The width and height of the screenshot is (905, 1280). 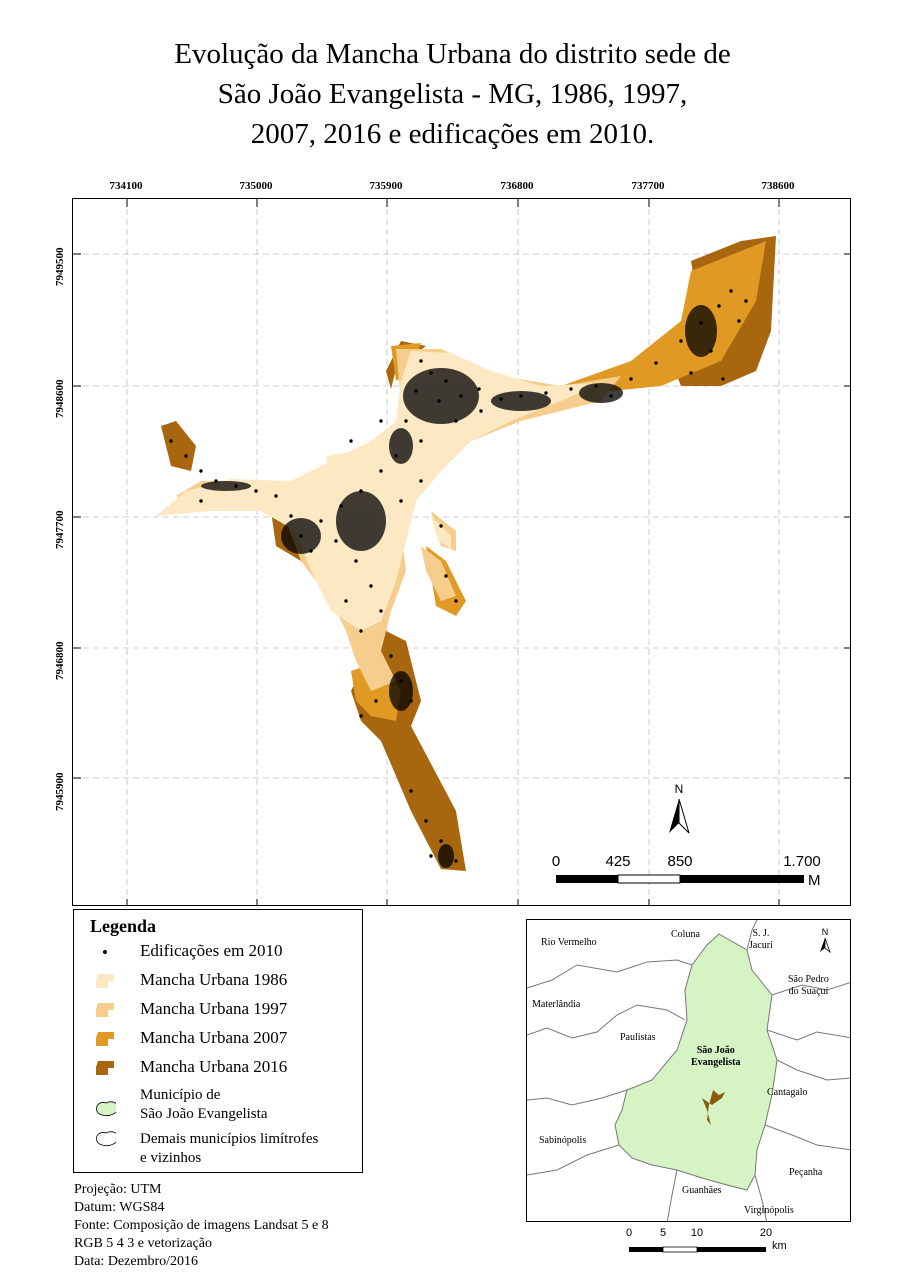 I want to click on neighbor-boundaries, so click(x=688, y=1070).